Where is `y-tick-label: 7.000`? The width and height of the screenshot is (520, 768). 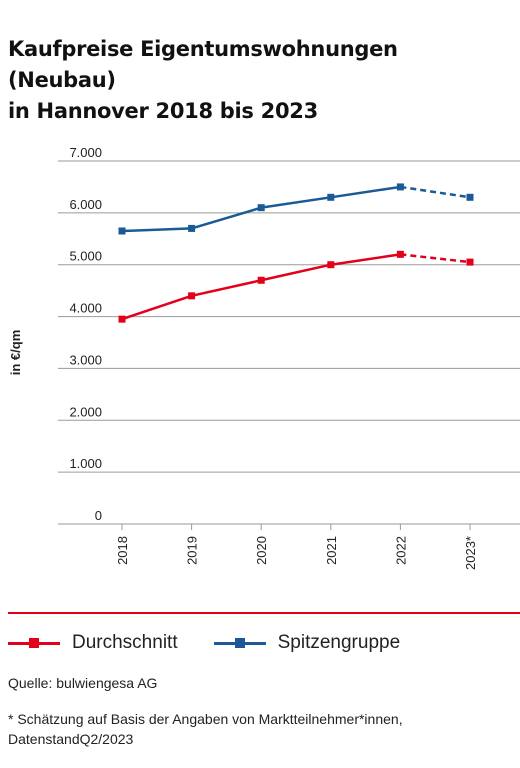 y-tick-label: 7.000 is located at coordinates (85, 152).